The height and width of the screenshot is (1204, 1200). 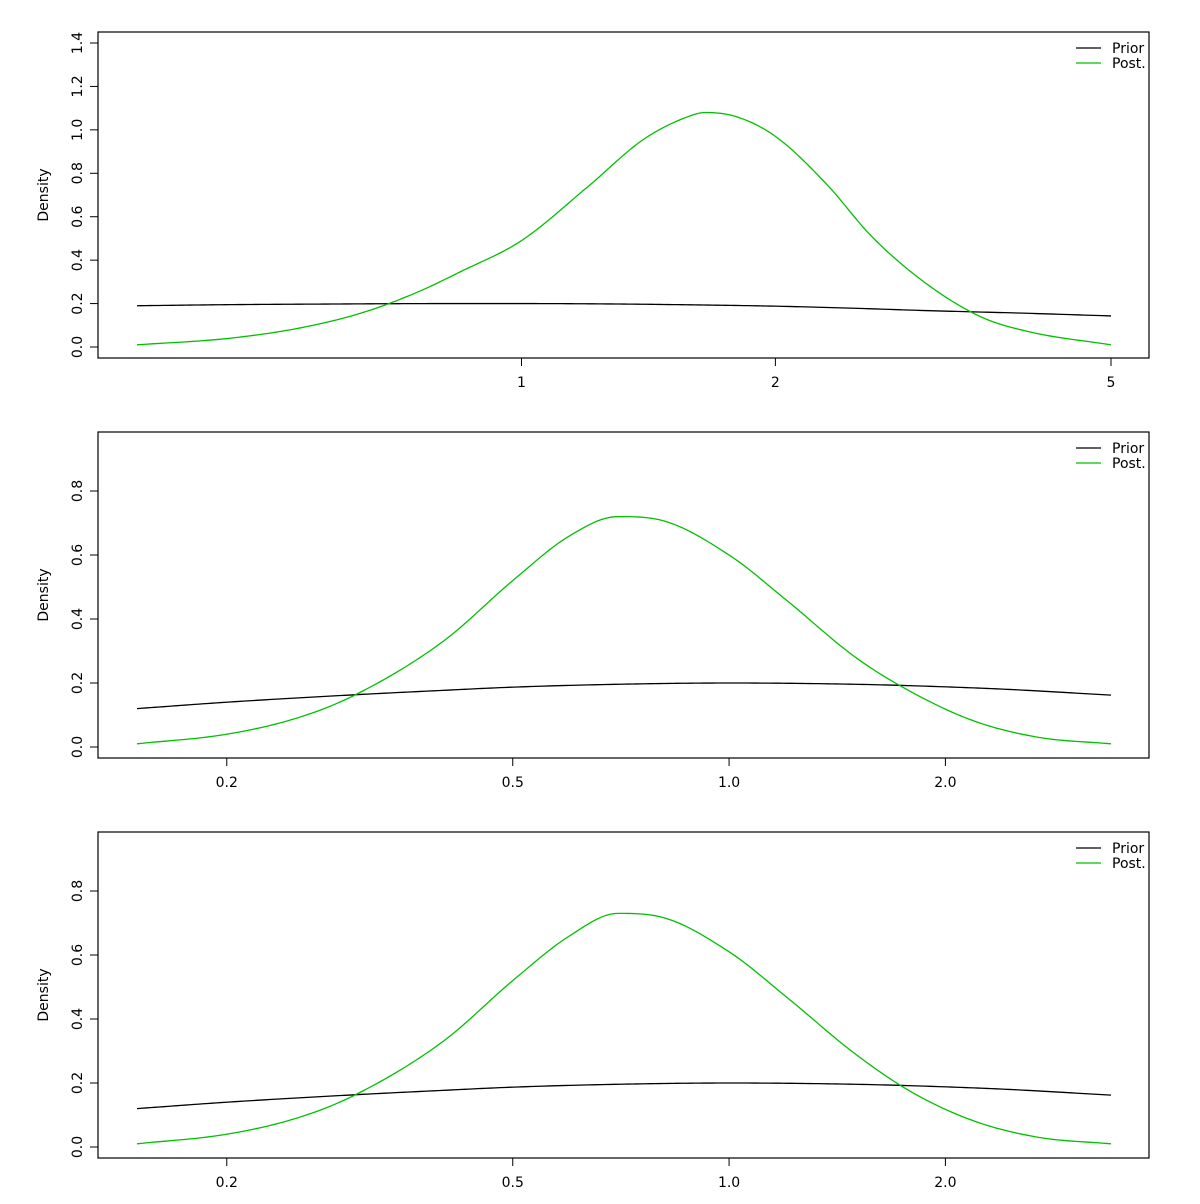 What do you see at coordinates (78, 130) in the screenshot?
I see `y-tick-label: 1.0` at bounding box center [78, 130].